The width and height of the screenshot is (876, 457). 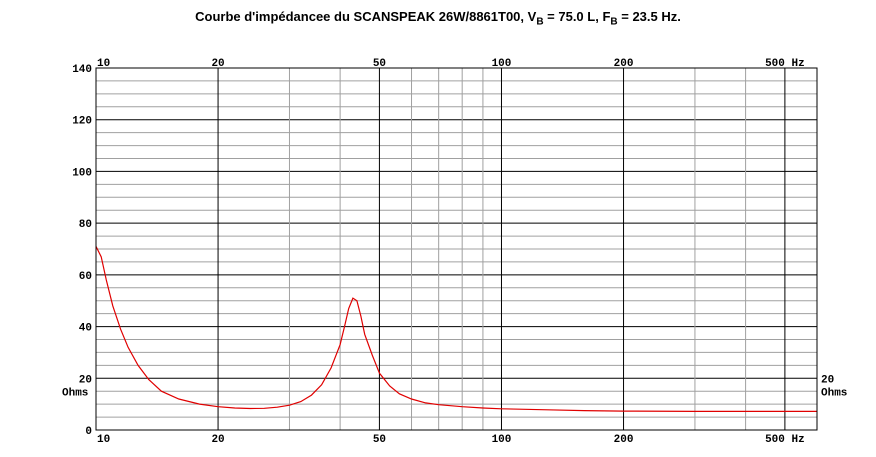 What do you see at coordinates (85, 277) in the screenshot?
I see `y-tick-label: 60` at bounding box center [85, 277].